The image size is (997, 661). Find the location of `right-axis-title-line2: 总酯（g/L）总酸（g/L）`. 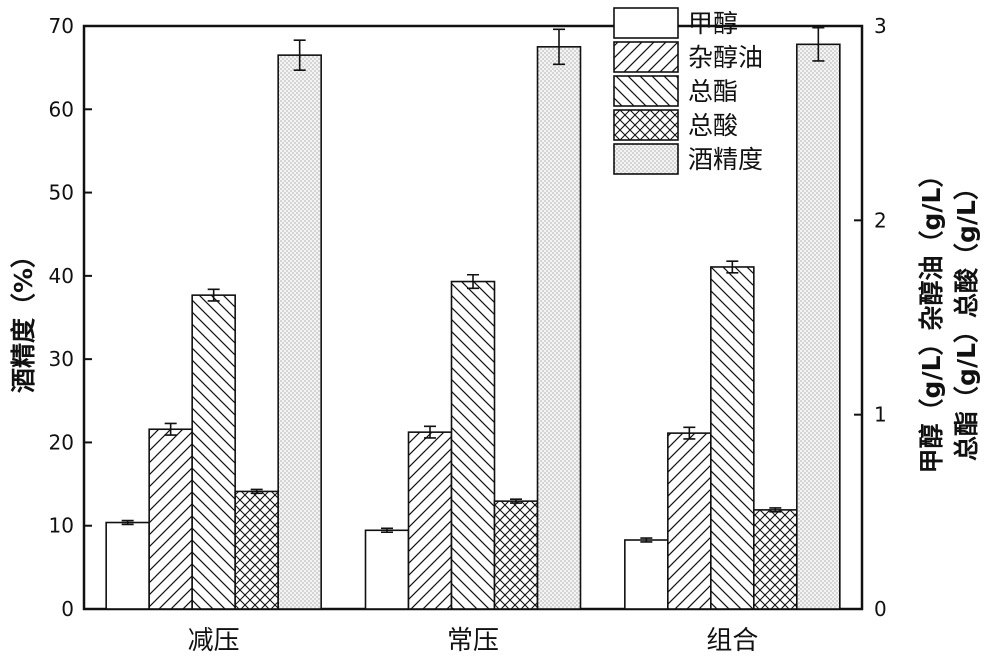

right-axis-title-line2: 总酯（g/L）总酸（g/L） is located at coordinates (966, 318).